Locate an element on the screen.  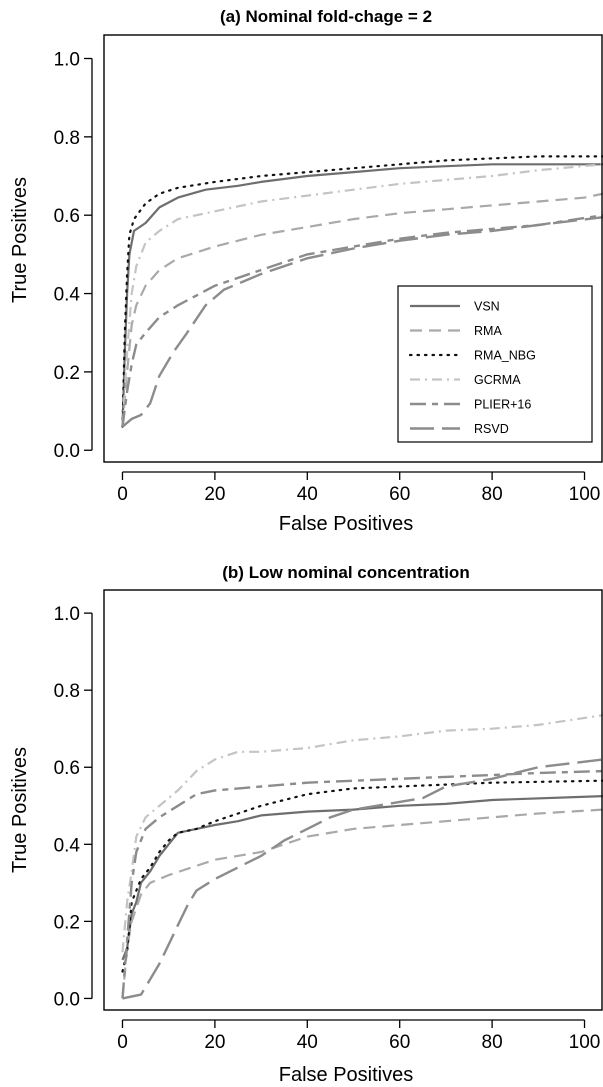
panel-b-y-tick-label: 0.0 is located at coordinates (67, 999).